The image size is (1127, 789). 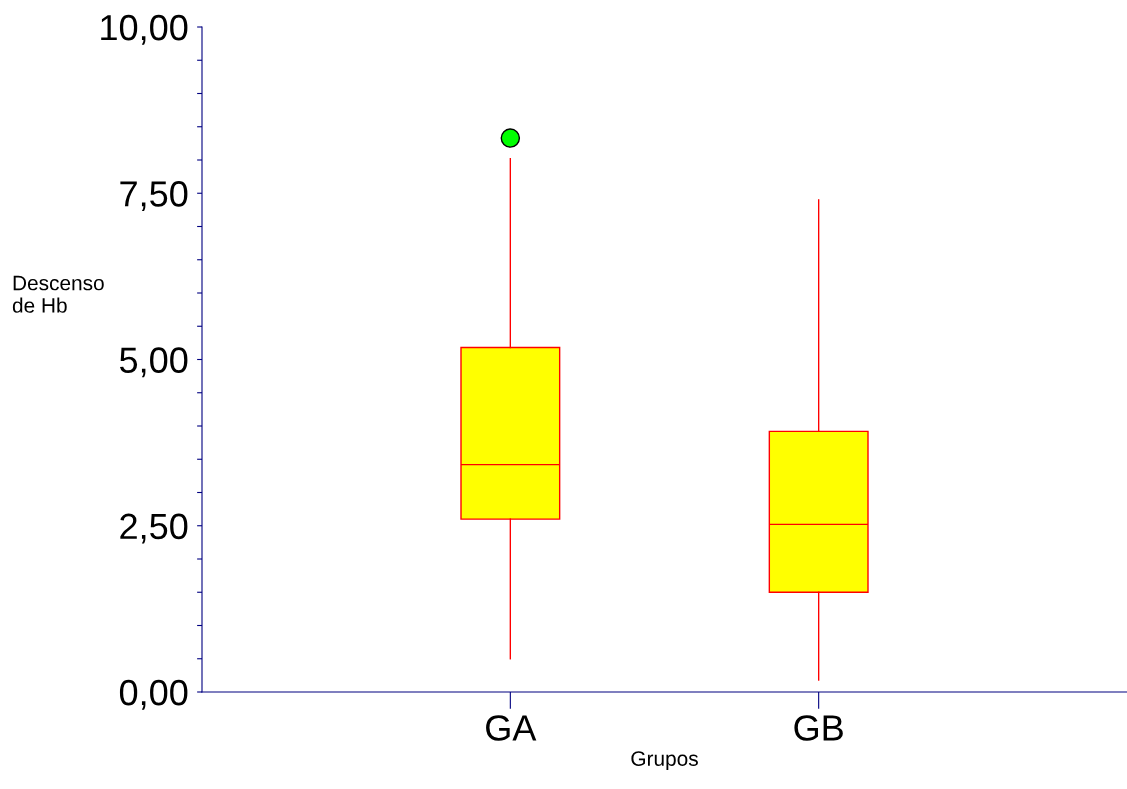 What do you see at coordinates (154, 196) in the screenshot?
I see `y-tick-label: 7,50` at bounding box center [154, 196].